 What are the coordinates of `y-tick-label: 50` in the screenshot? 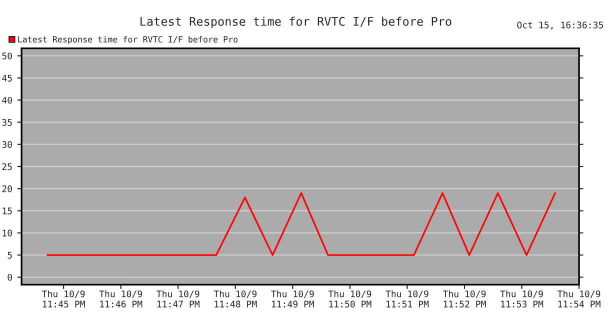 It's located at (7, 56).